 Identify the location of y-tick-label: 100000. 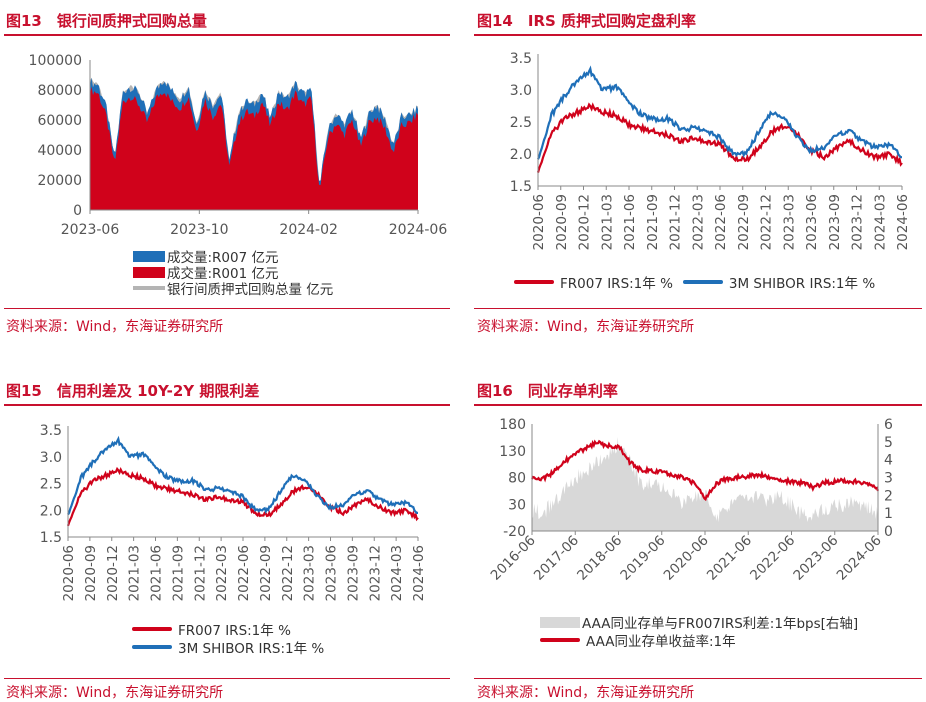
(55, 61).